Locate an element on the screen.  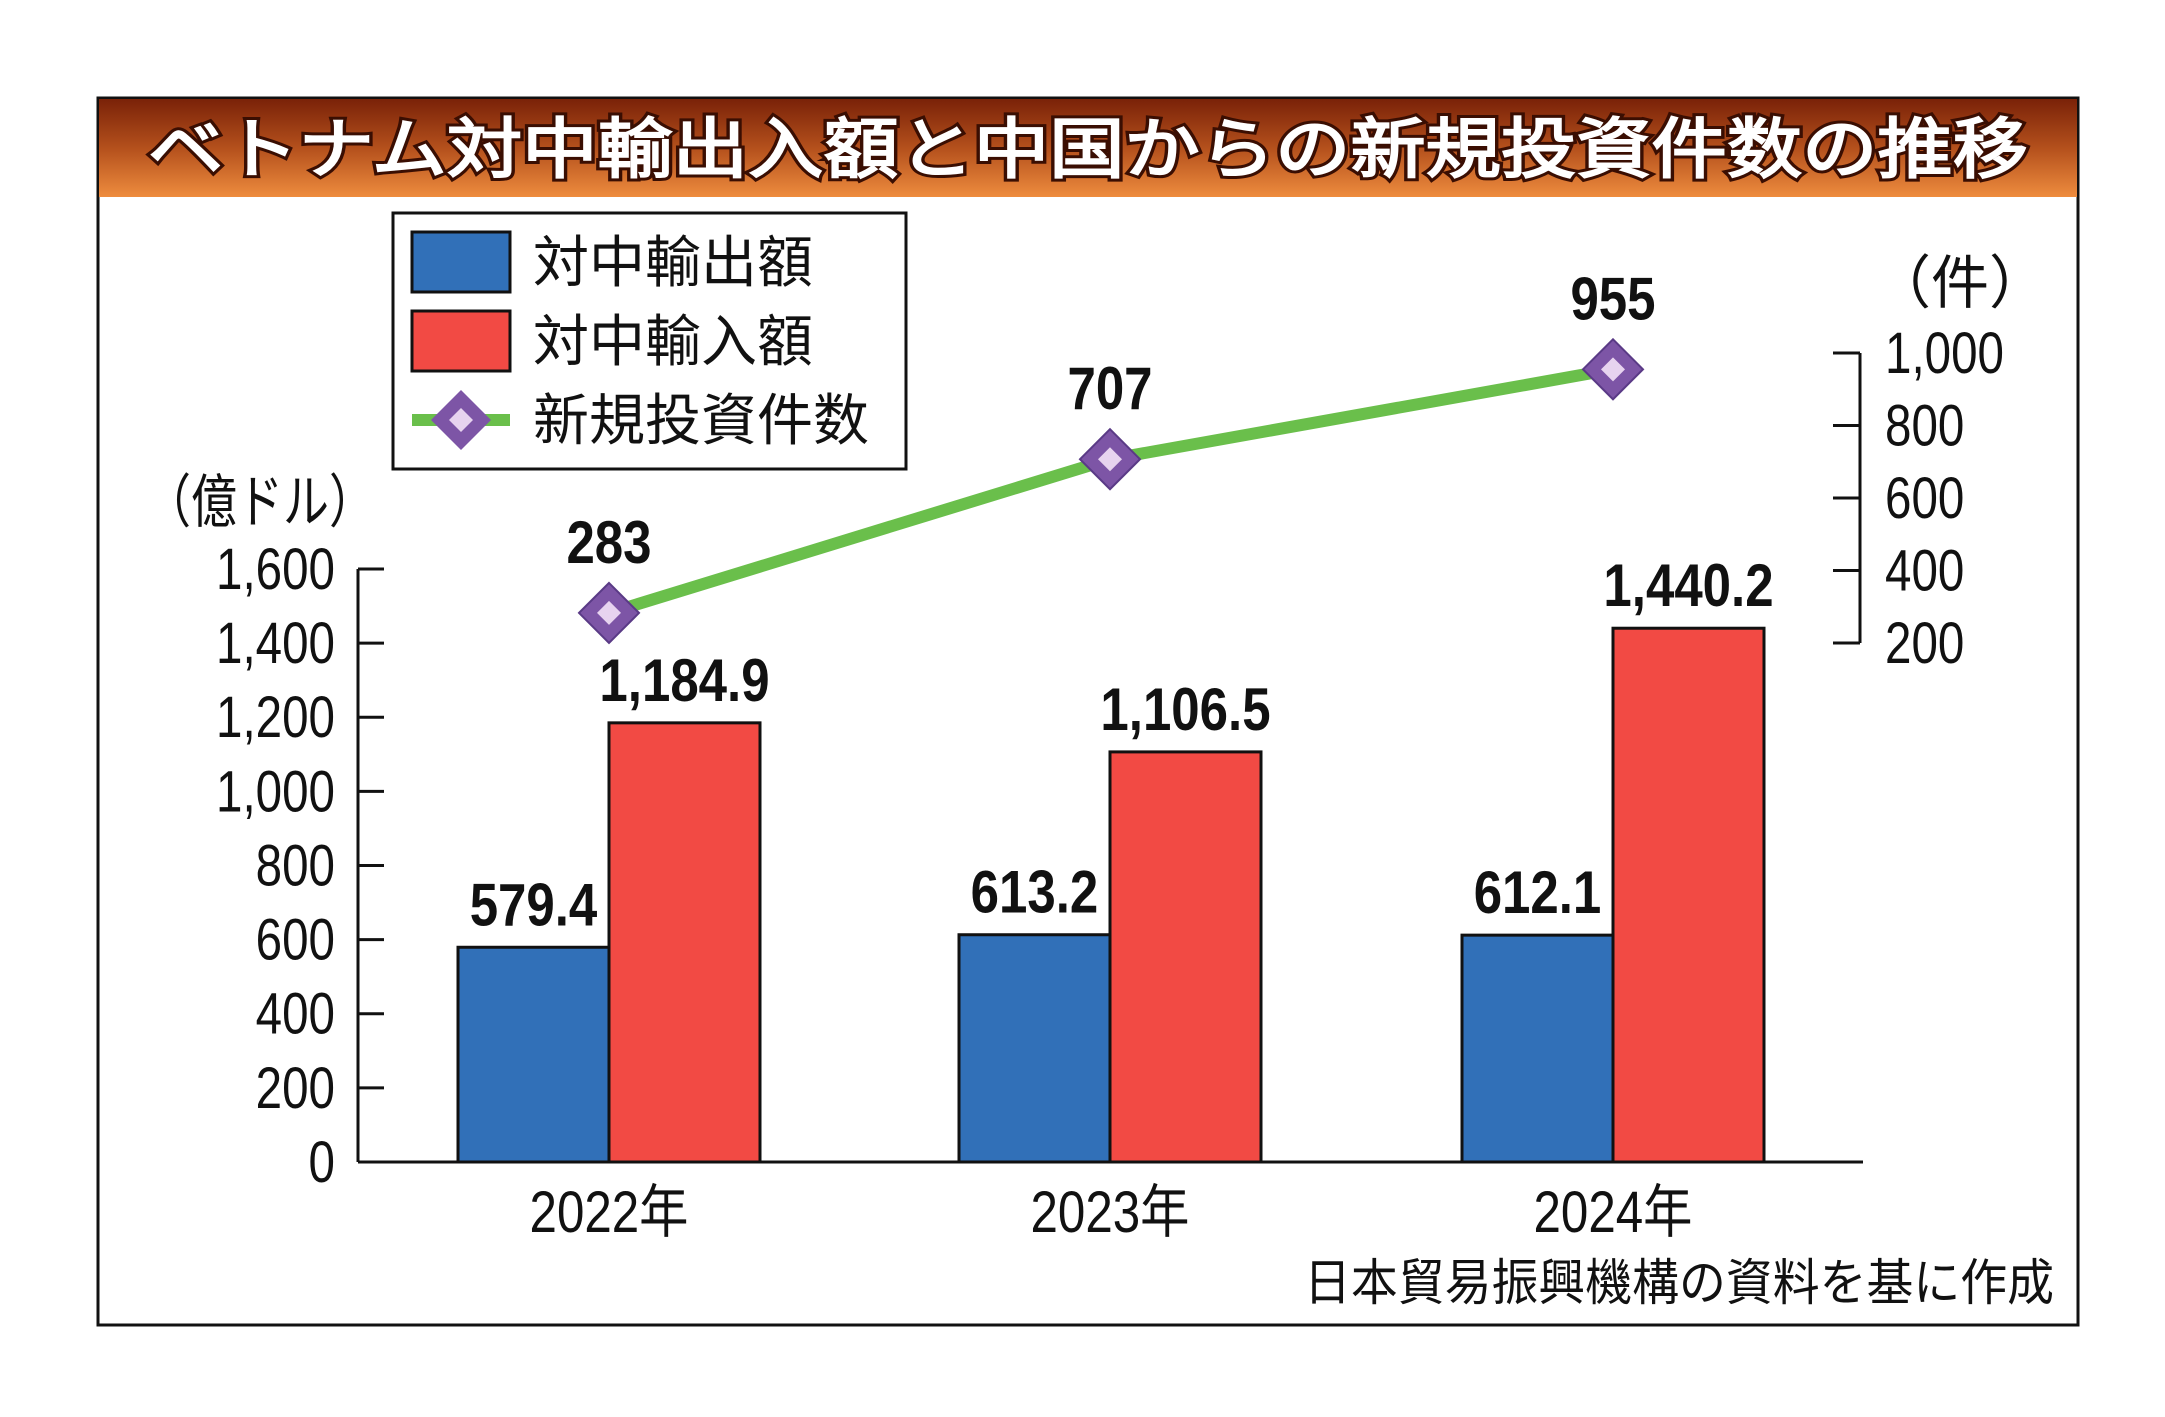
left-tick-label: 1,000 is located at coordinates (275, 792).